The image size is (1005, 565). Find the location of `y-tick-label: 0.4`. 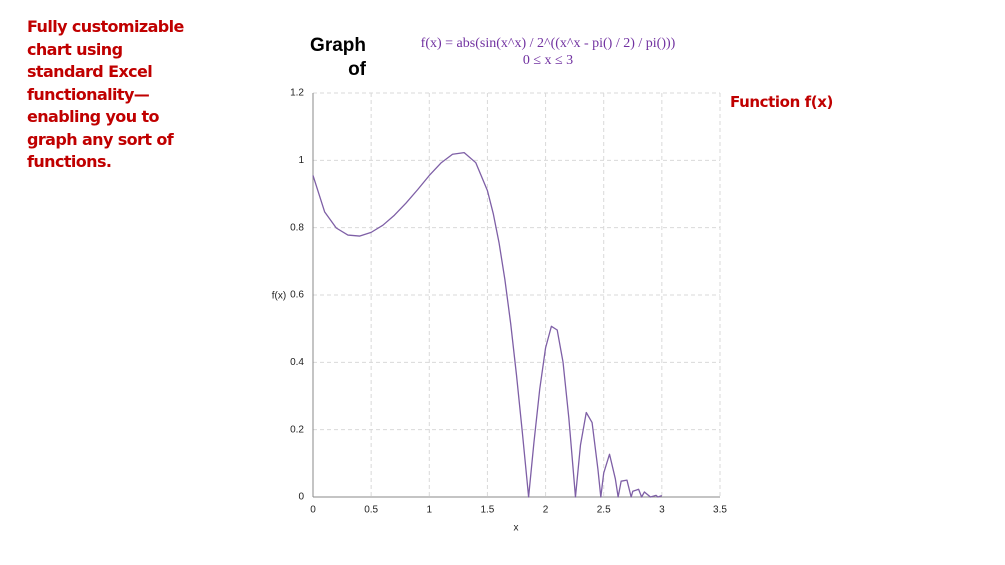

y-tick-label: 0.4 is located at coordinates (297, 362).